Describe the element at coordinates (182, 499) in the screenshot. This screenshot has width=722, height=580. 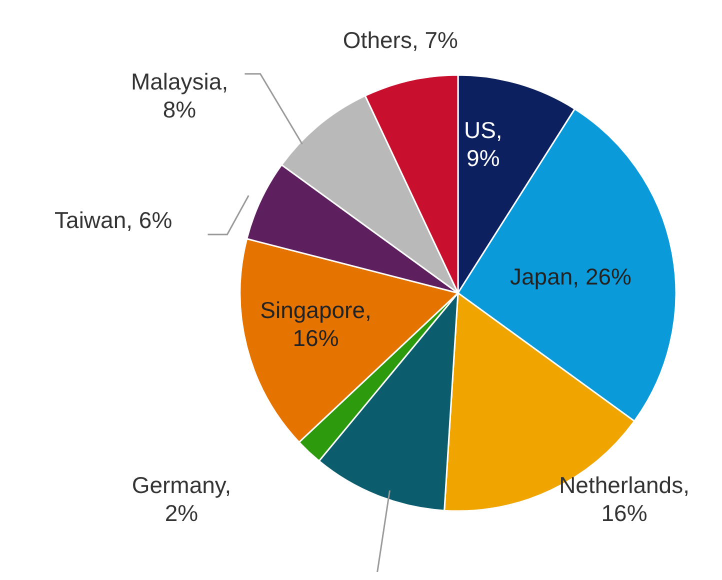
I see `slice-label: Germany, 2%` at that location.